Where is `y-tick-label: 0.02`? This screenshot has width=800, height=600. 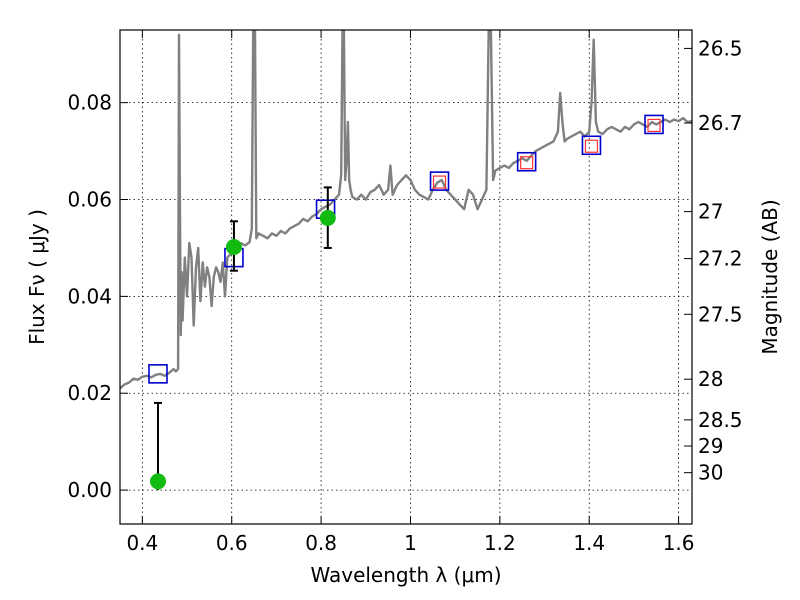
y-tick-label: 0.02 is located at coordinates (89, 393).